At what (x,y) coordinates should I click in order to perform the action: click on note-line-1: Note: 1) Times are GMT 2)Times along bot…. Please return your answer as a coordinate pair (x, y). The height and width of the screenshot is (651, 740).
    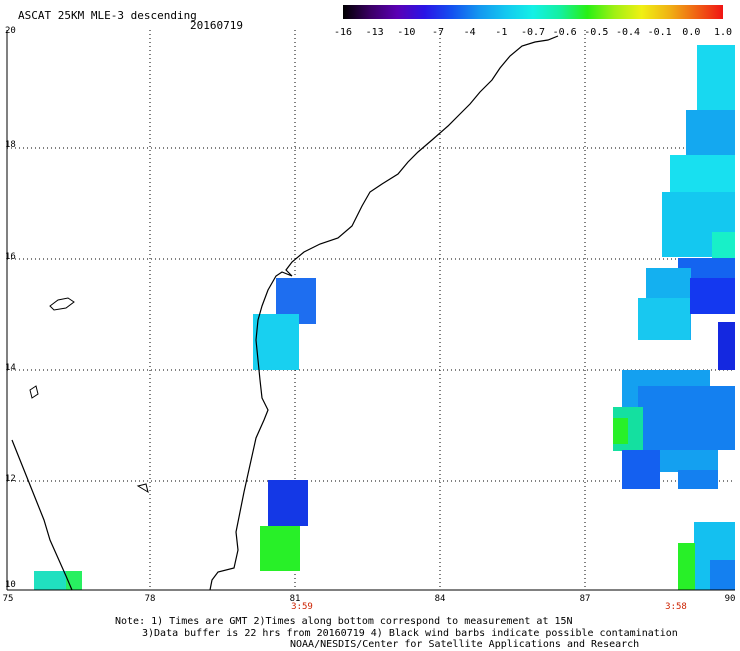
    Looking at the image, I should click on (344, 621).